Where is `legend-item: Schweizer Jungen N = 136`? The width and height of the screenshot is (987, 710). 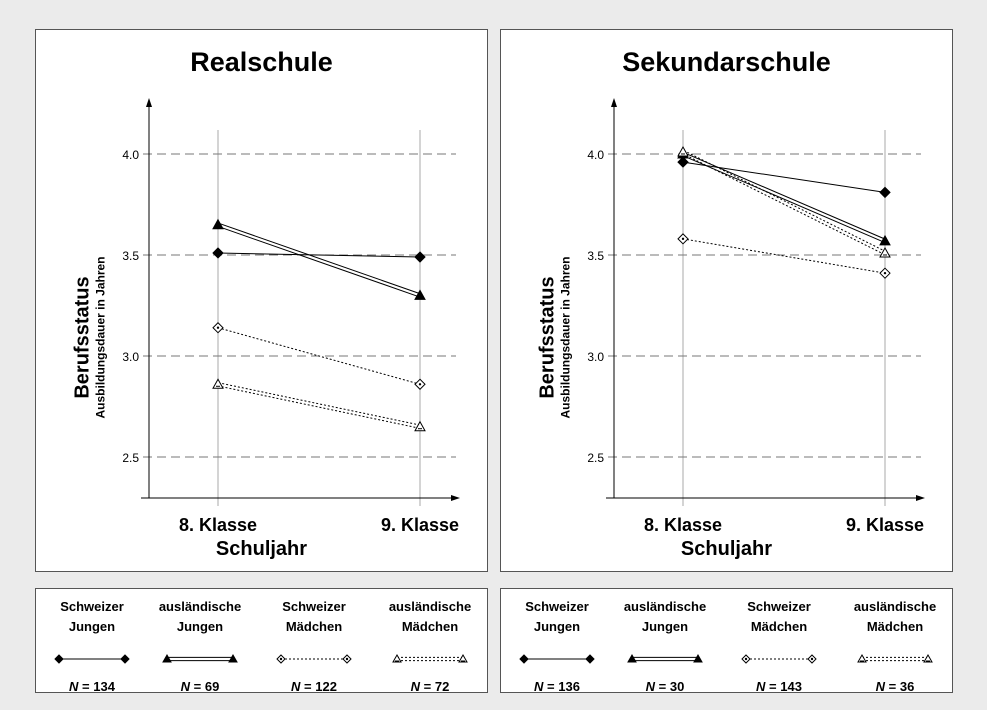 legend-item: Schweizer Jungen N = 136 is located at coordinates (557, 645).